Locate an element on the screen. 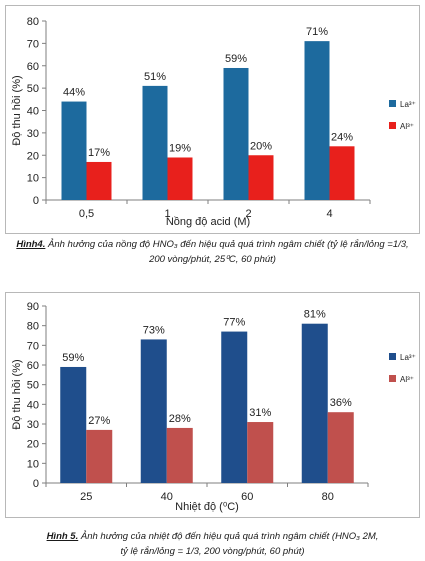 Image resolution: width=425 pixels, height=561 pixels. data-label: 20% is located at coordinates (261, 146).